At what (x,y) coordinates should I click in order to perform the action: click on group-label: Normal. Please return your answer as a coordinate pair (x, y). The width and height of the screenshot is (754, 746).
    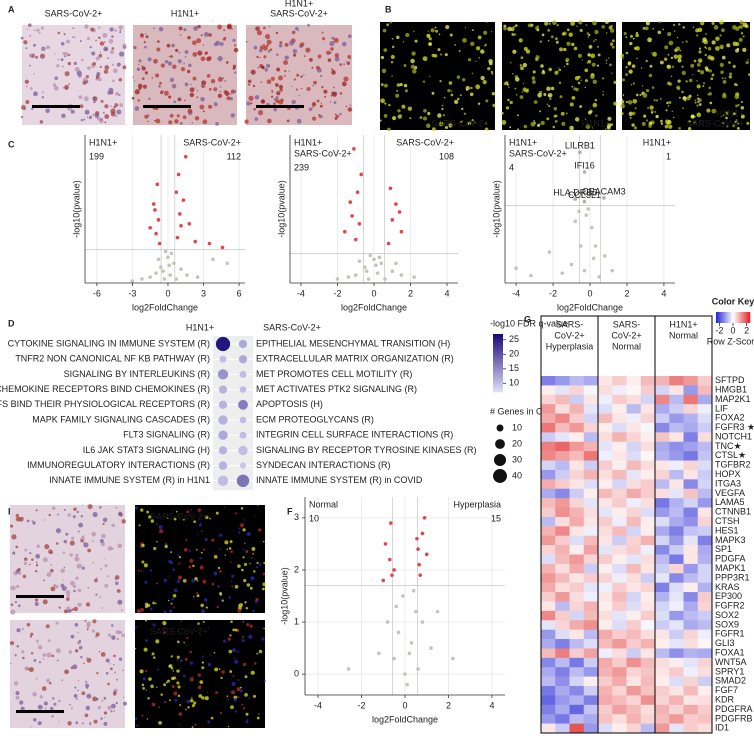
    Looking at the image, I should click on (323, 504).